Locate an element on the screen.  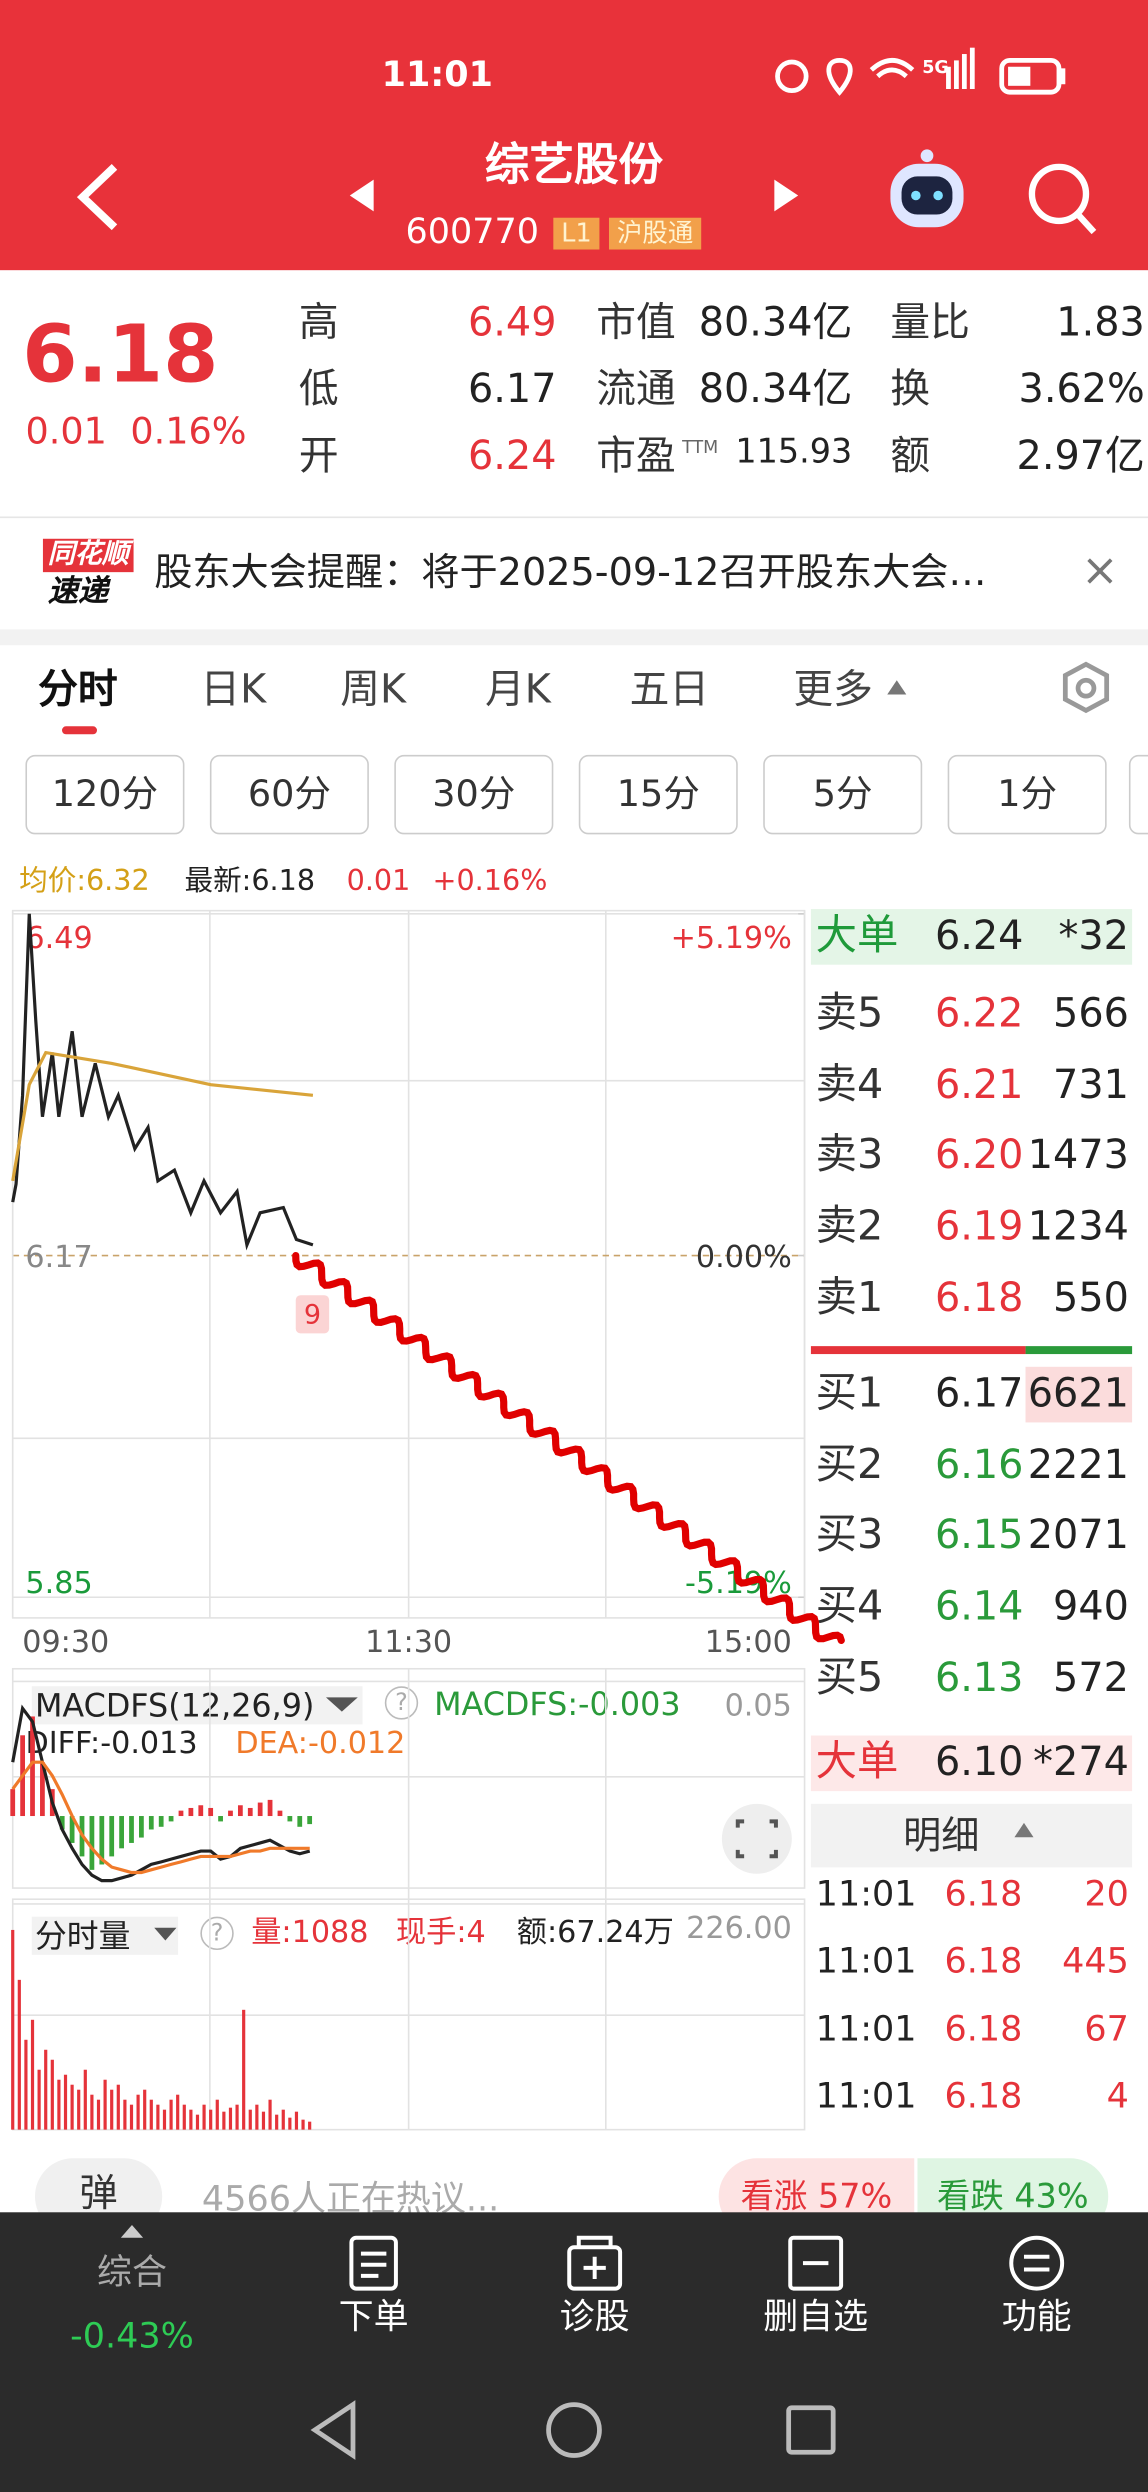
nav-item: 功能 is located at coordinates (1036, 2318).